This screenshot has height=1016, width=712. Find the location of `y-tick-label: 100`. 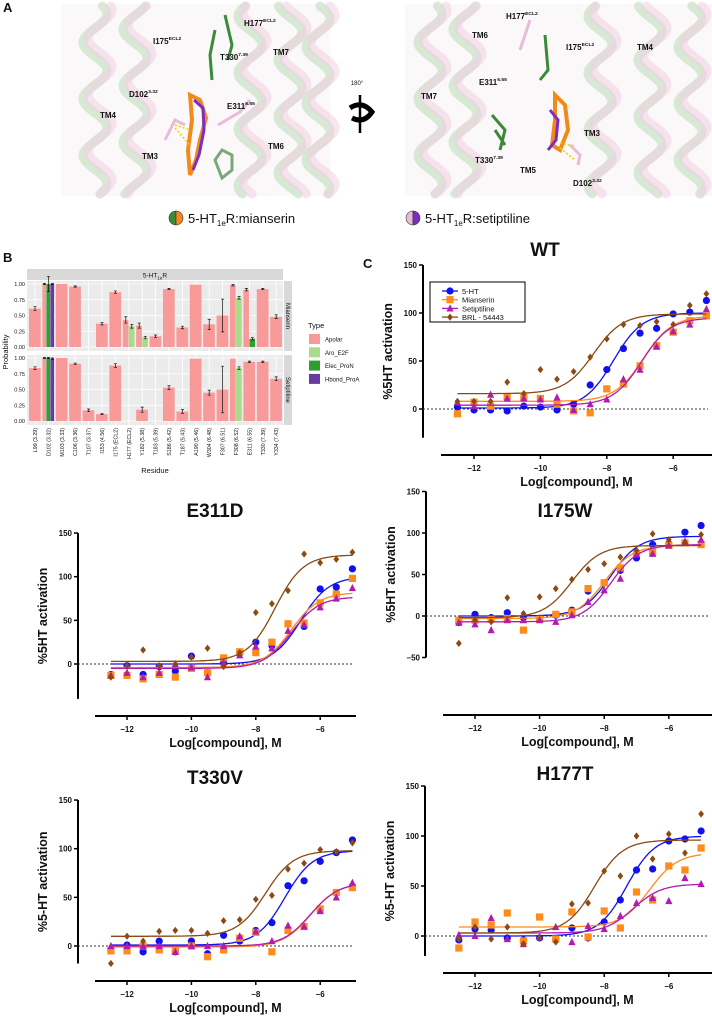

y-tick-label: 100 is located at coordinates (411, 313).